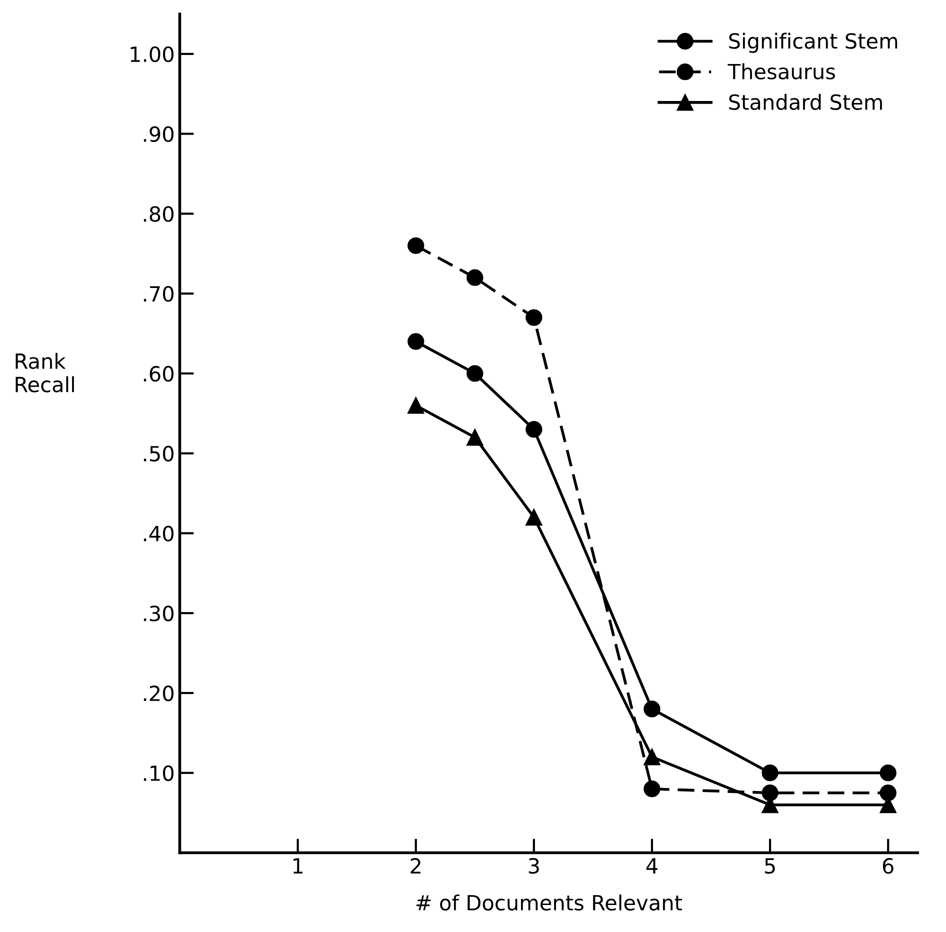 The height and width of the screenshot is (932, 946). Describe the element at coordinates (533, 866) in the screenshot. I see `x-tick-label: 3` at that location.